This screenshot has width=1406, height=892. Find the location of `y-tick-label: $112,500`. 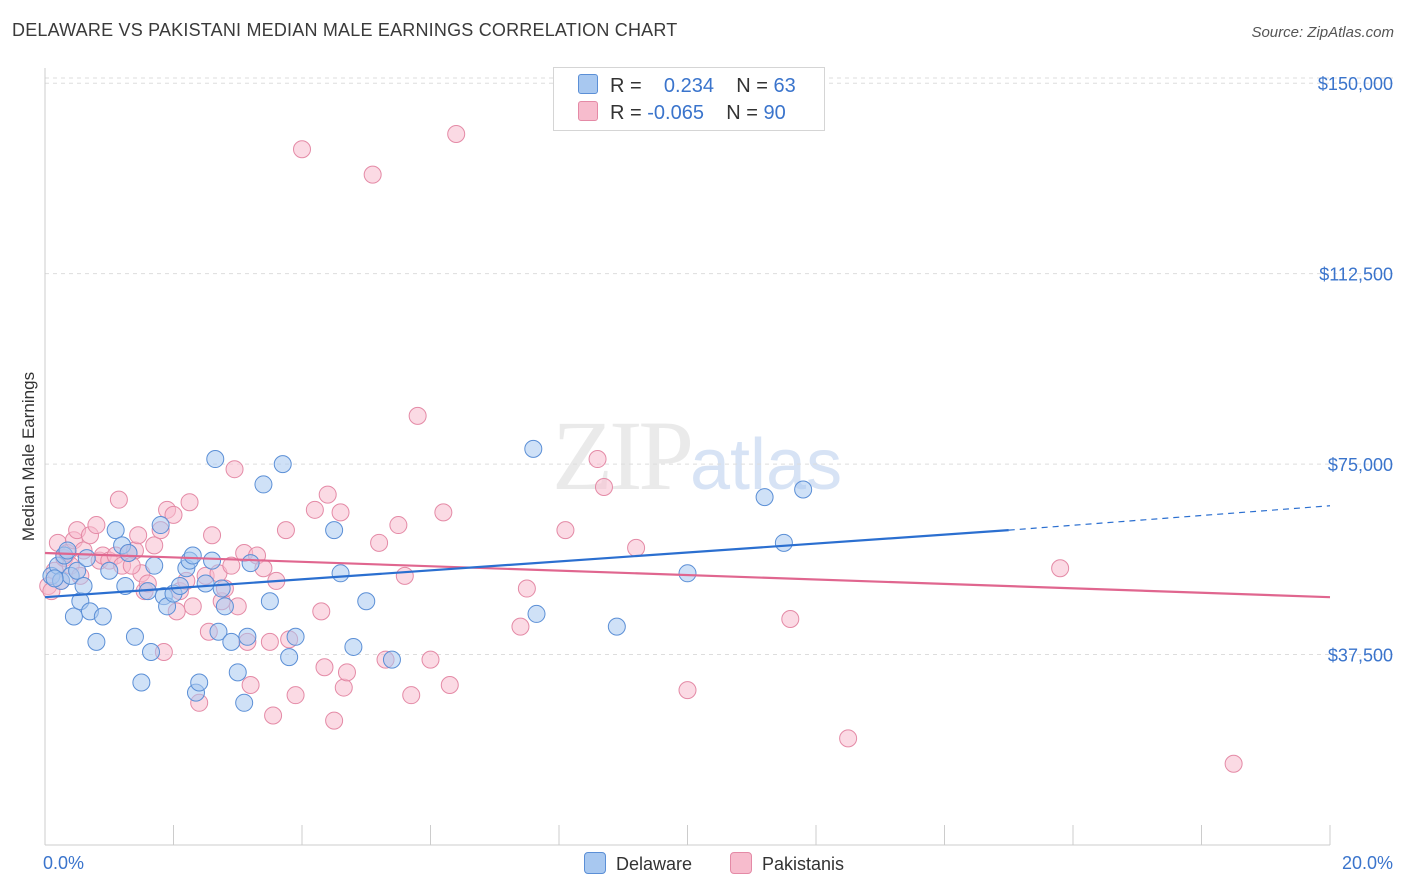

y-tick-label: $112,500 is located at coordinates (1356, 275).